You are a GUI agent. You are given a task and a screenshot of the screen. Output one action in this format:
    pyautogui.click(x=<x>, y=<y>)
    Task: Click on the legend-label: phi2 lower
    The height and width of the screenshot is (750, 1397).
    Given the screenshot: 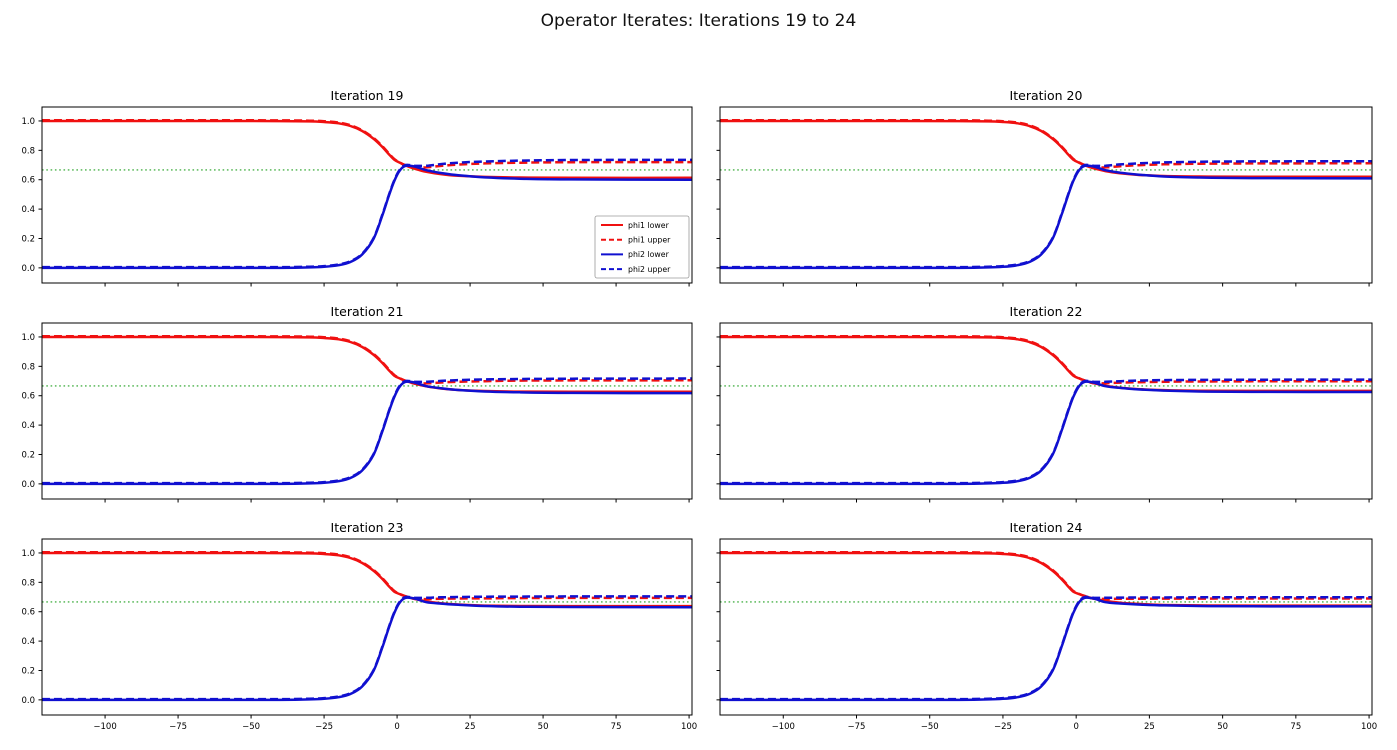 What is the action you would take?
    pyautogui.click(x=649, y=254)
    